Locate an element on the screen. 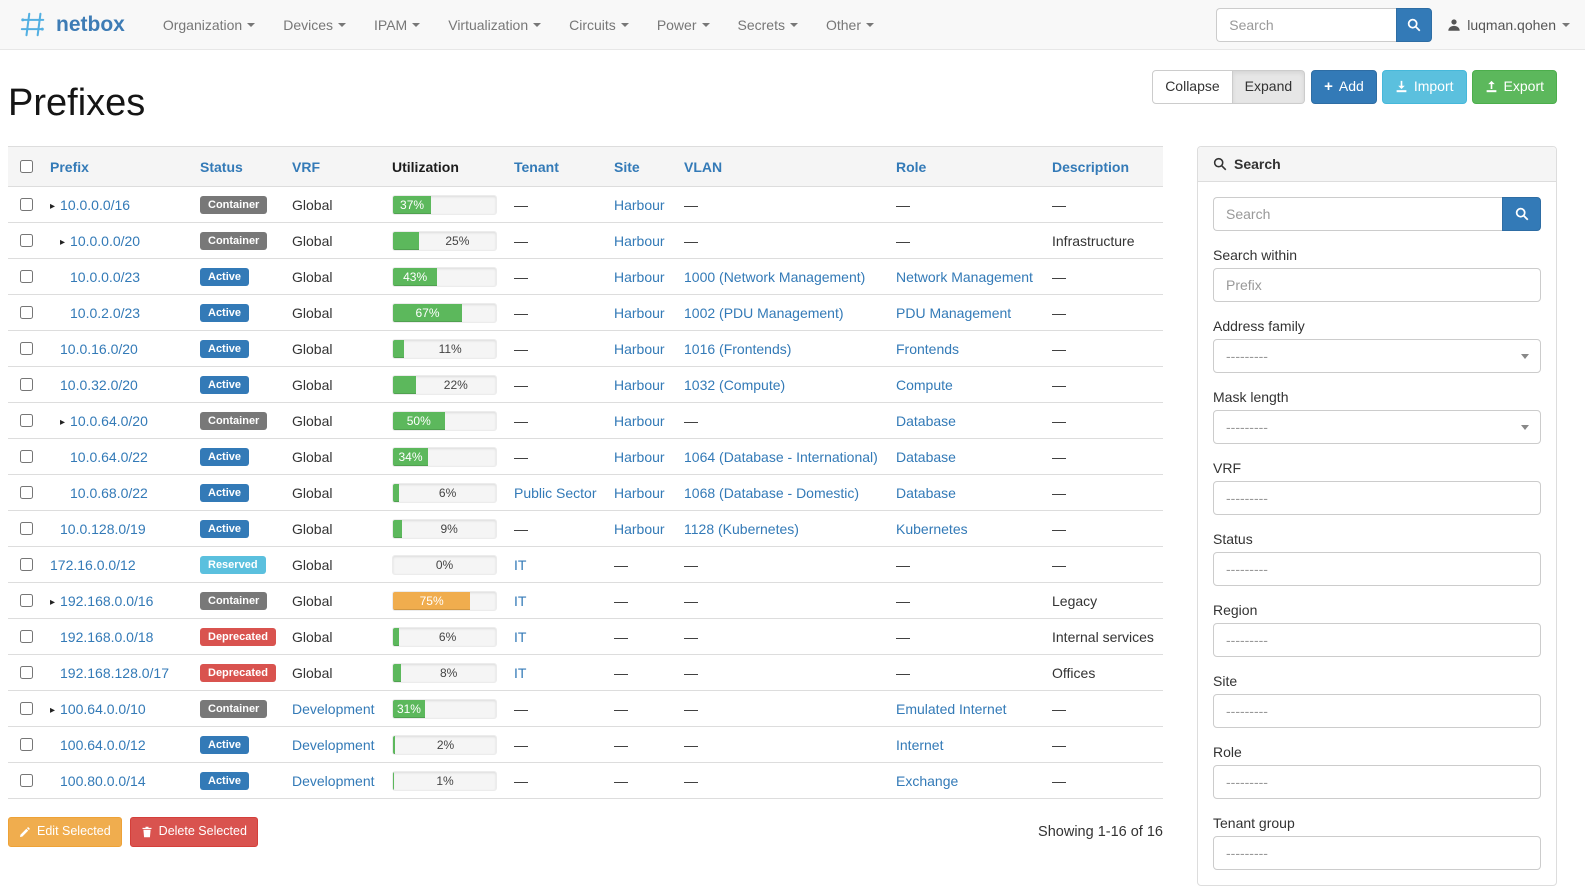  prefix-link: 100.64.0.0/10 is located at coordinates (103, 708).